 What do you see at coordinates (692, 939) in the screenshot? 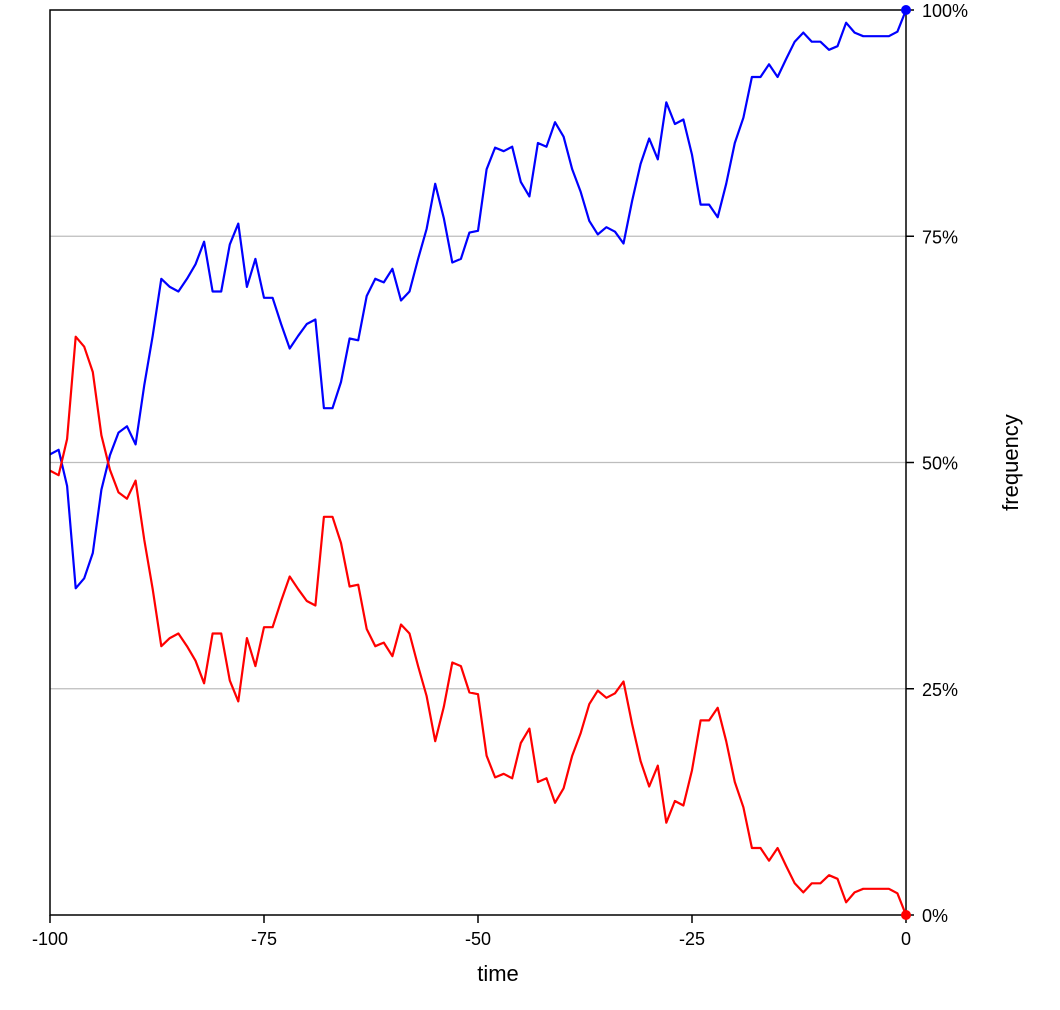
I see `x-tick-label: -25` at bounding box center [692, 939].